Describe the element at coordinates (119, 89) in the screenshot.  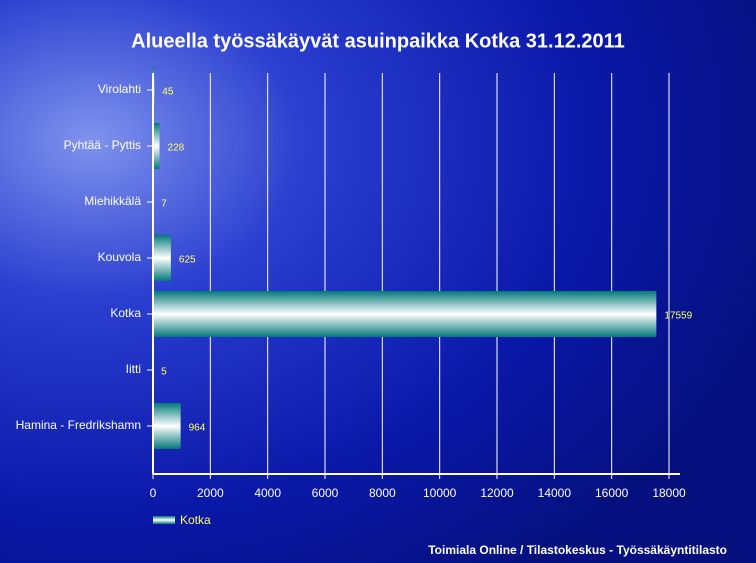
I see `y-tick-label: Virolahti` at that location.